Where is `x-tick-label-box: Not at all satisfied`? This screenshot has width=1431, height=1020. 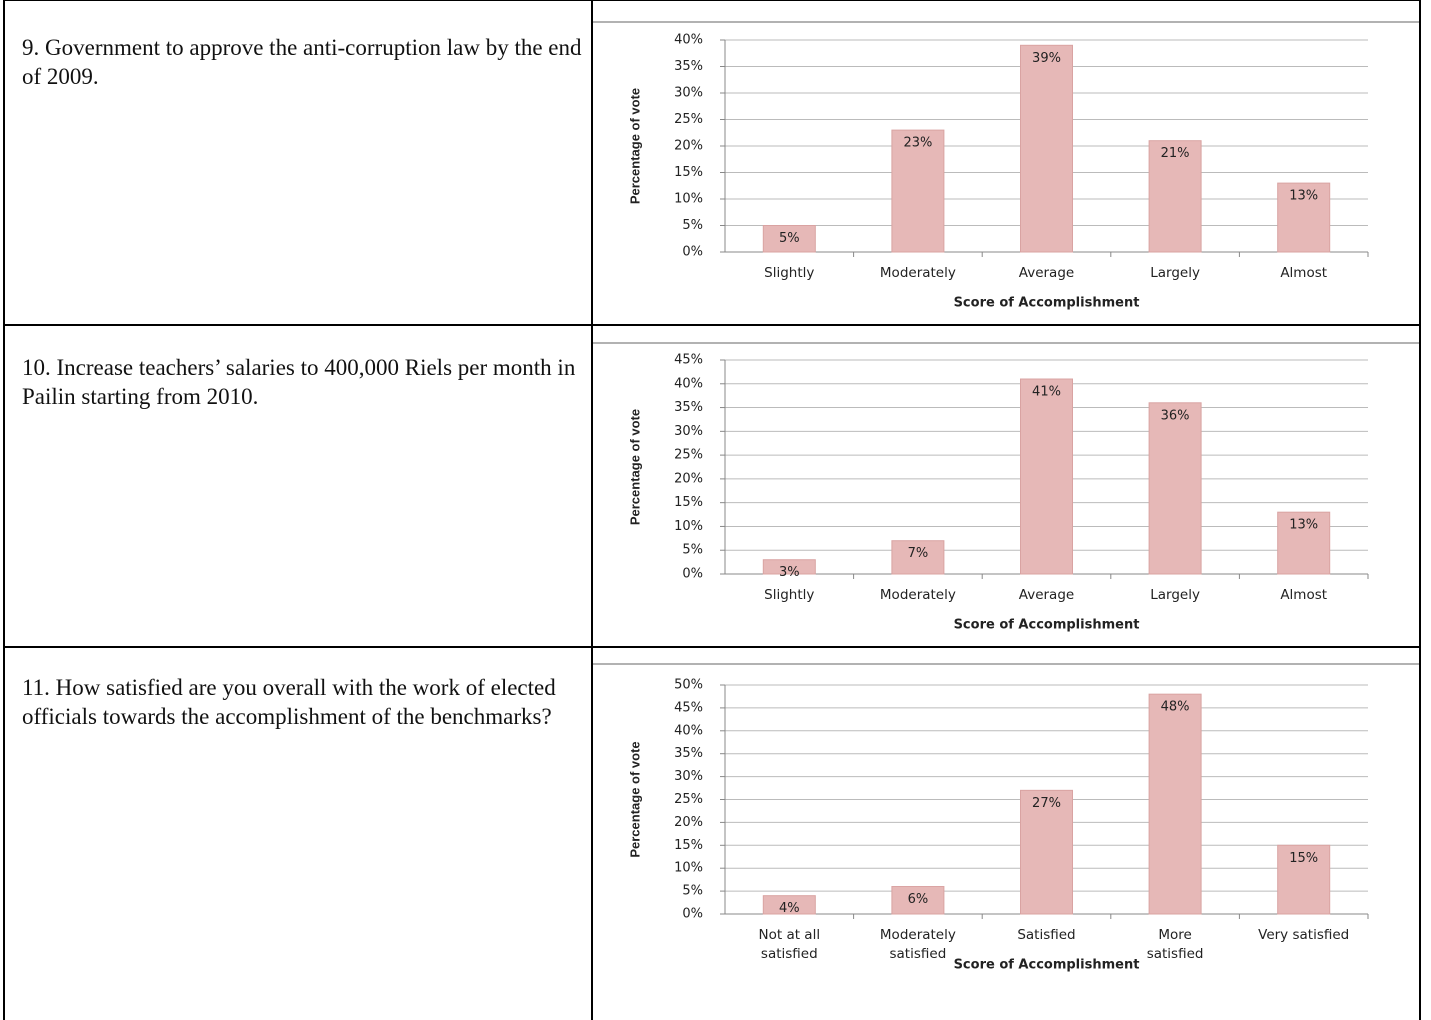
x-tick-label-box: Not at all satisfied is located at coordinates (789, 944).